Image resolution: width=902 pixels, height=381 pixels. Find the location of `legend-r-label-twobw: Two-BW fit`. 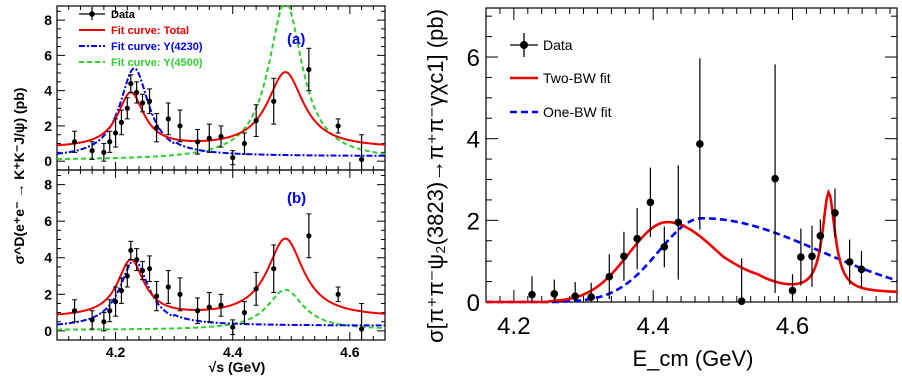

legend-r-label-twobw: Two-BW fit is located at coordinates (577, 78).